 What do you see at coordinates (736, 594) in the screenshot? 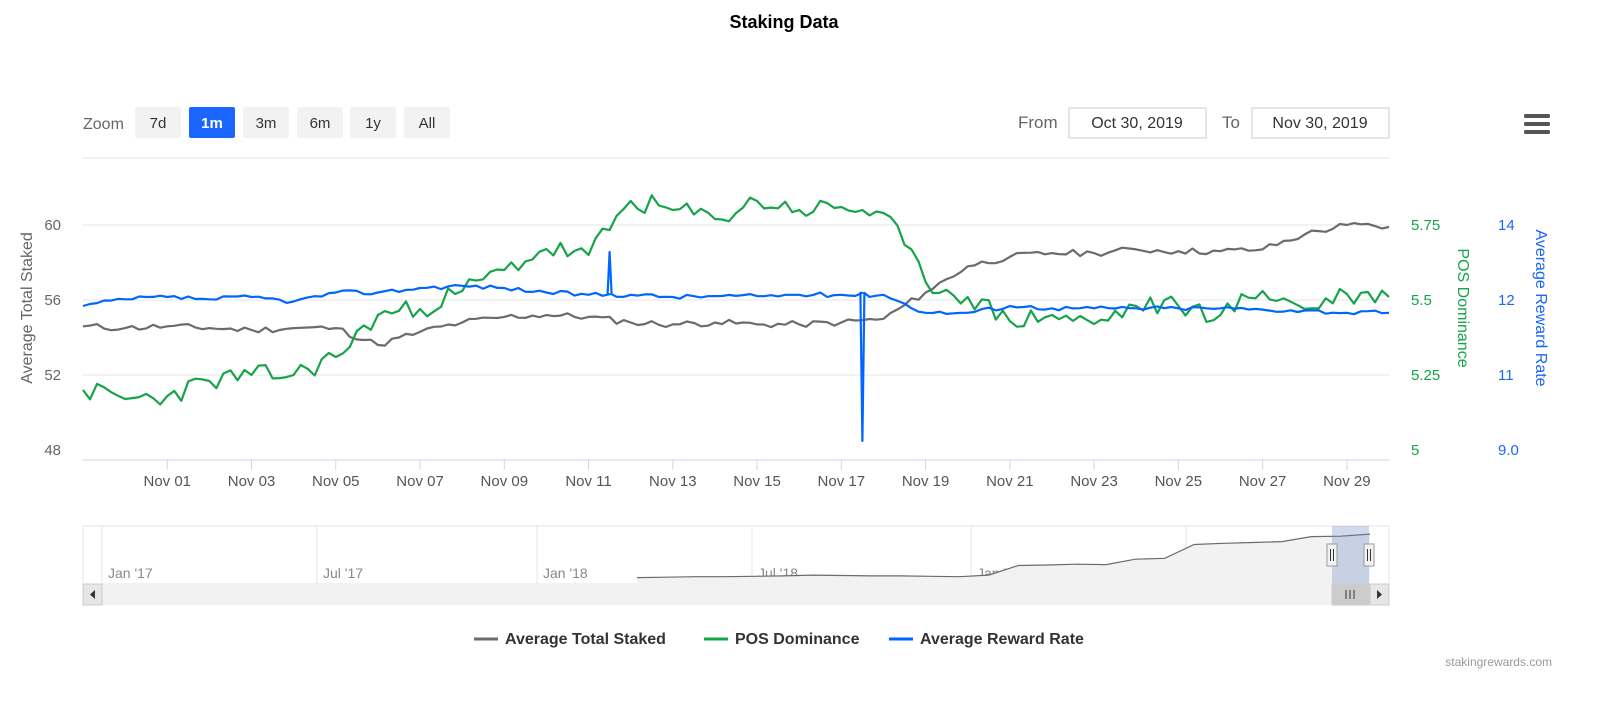
I see `scrollbar-track` at bounding box center [736, 594].